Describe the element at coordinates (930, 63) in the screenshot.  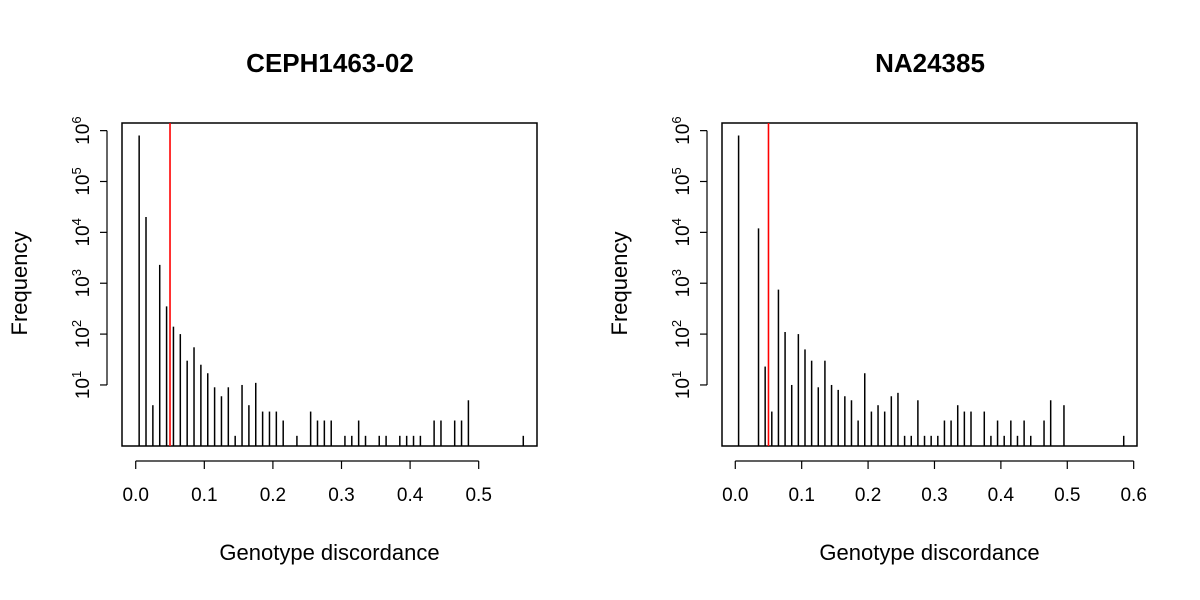
I see `chart-title: NA24385` at that location.